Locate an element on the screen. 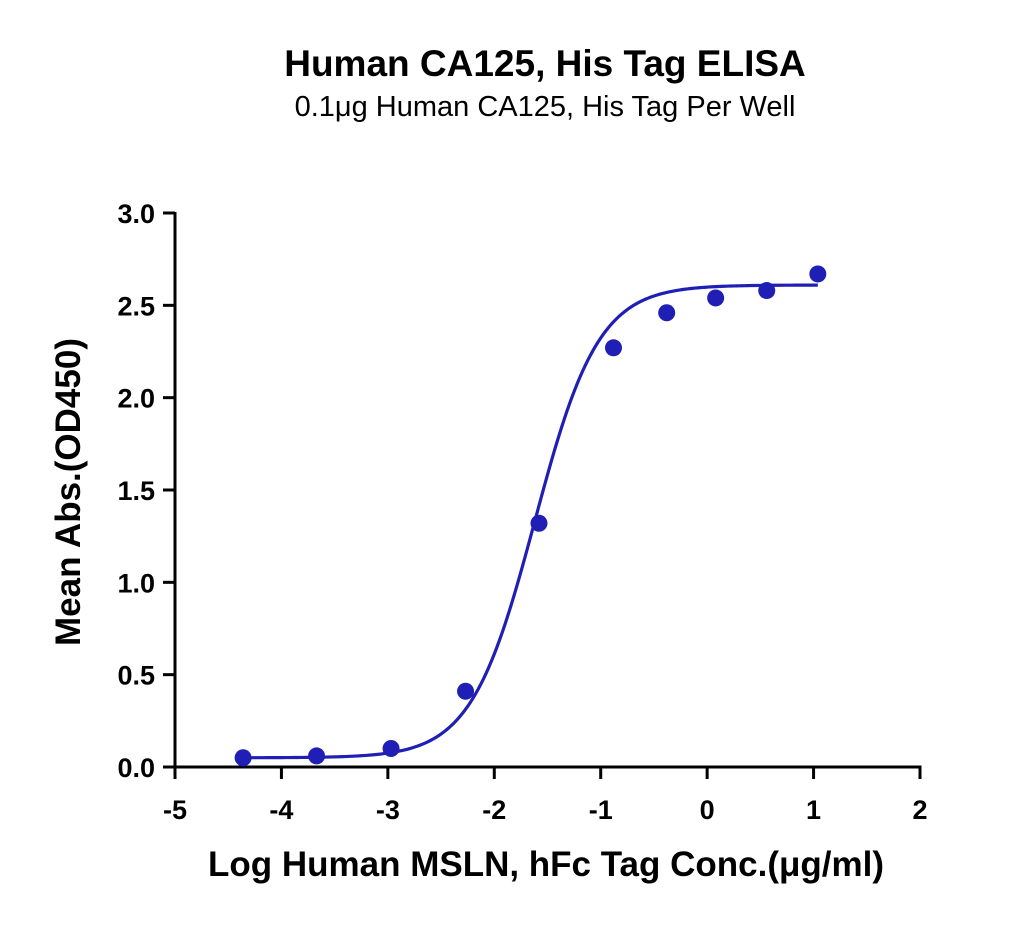 The width and height of the screenshot is (1030, 926). x-tick-label: 2 is located at coordinates (919, 810).